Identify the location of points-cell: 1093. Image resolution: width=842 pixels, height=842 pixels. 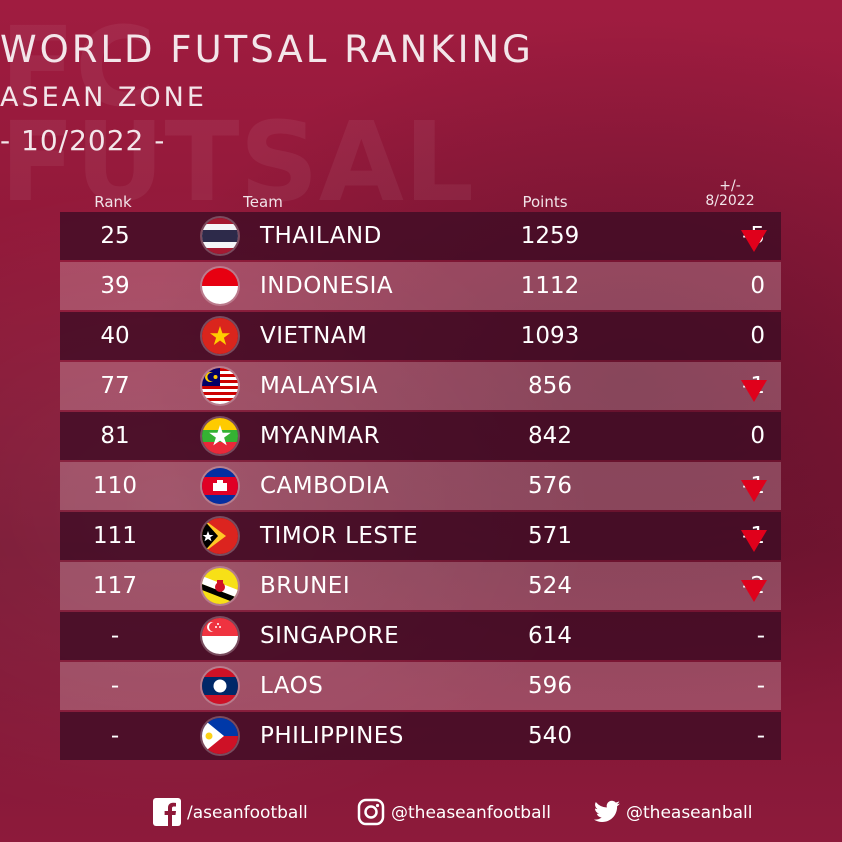
(550, 336).